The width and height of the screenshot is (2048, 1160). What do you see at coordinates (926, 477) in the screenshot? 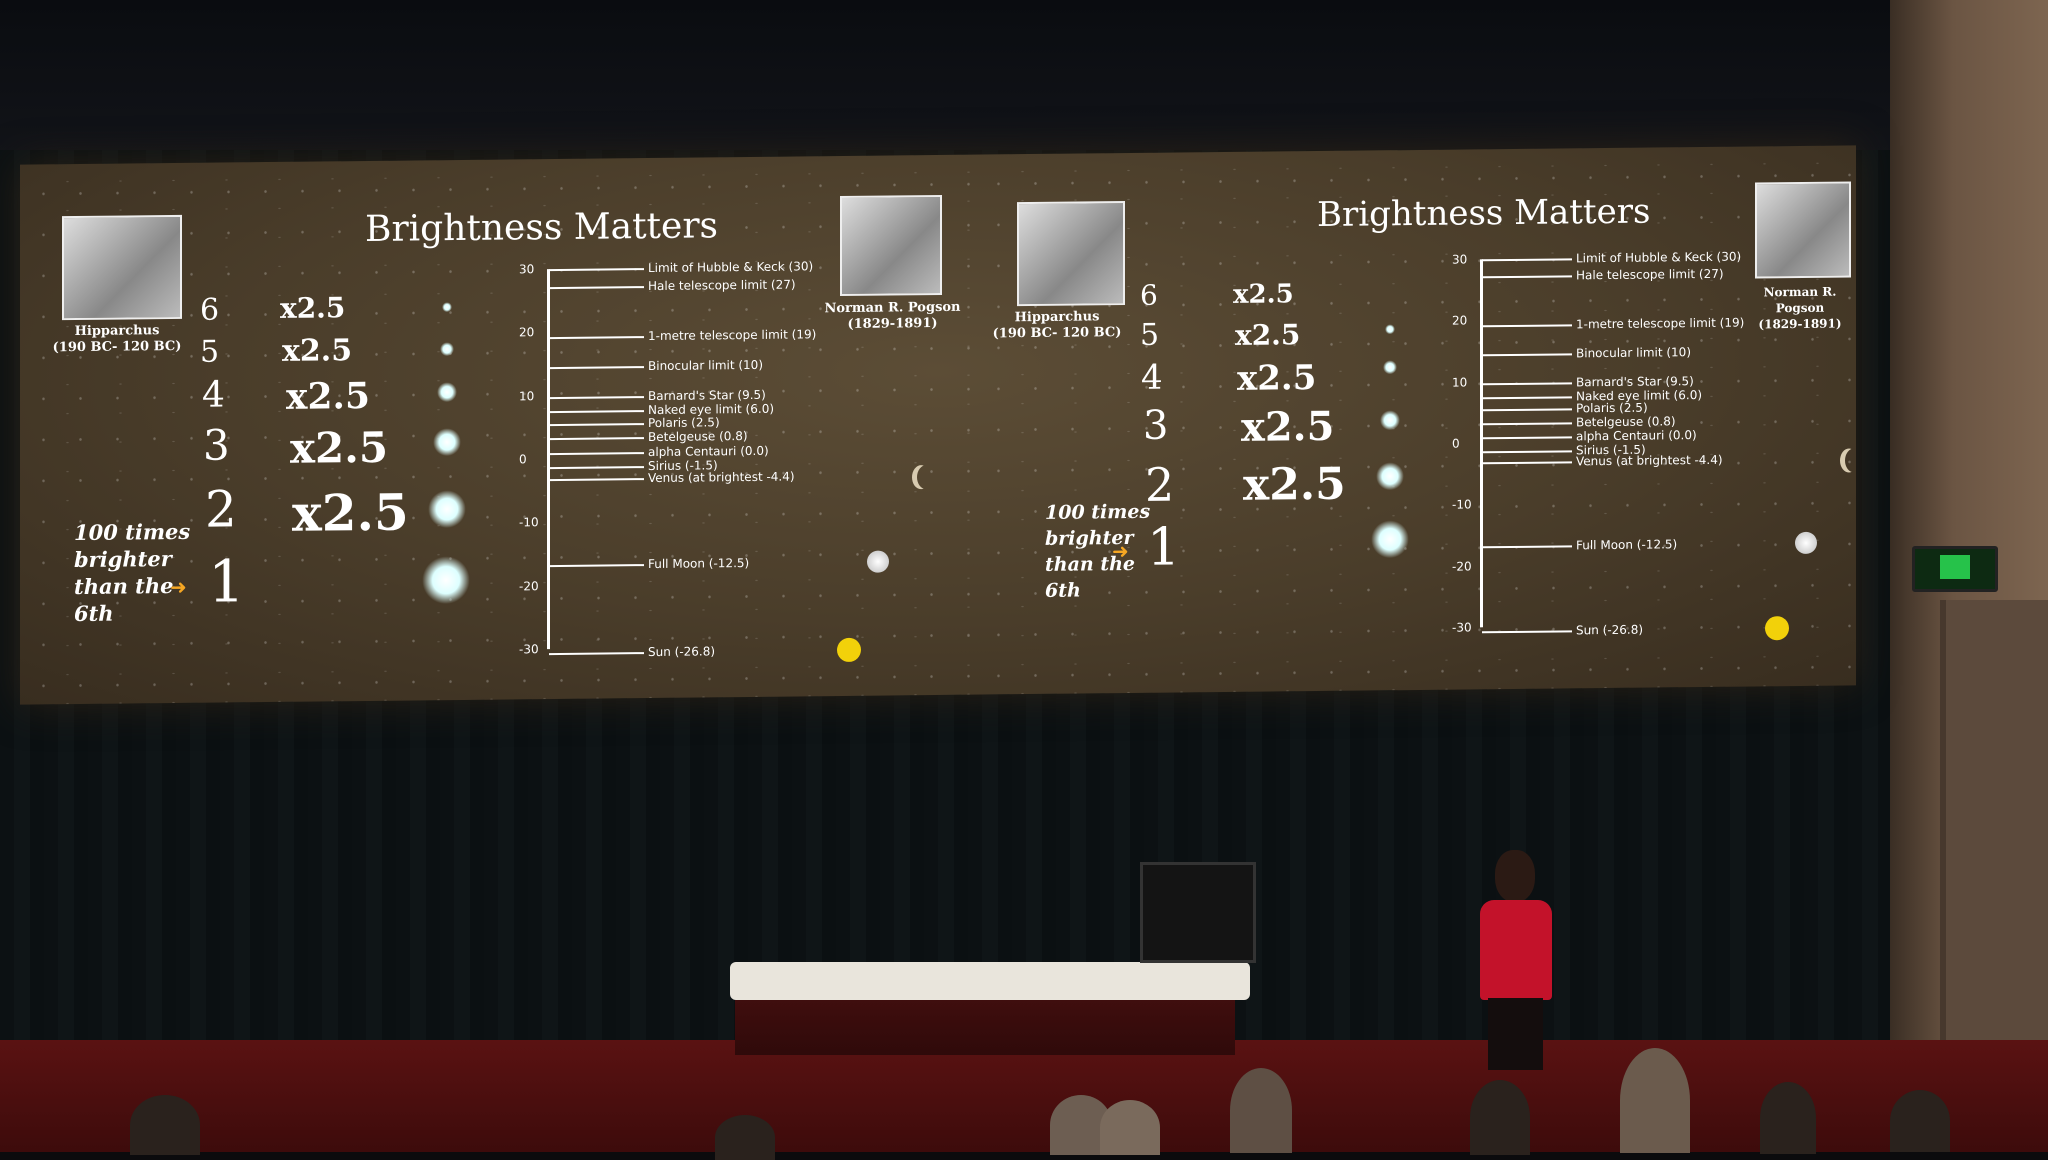
I see `venus-crescent-icon` at bounding box center [926, 477].